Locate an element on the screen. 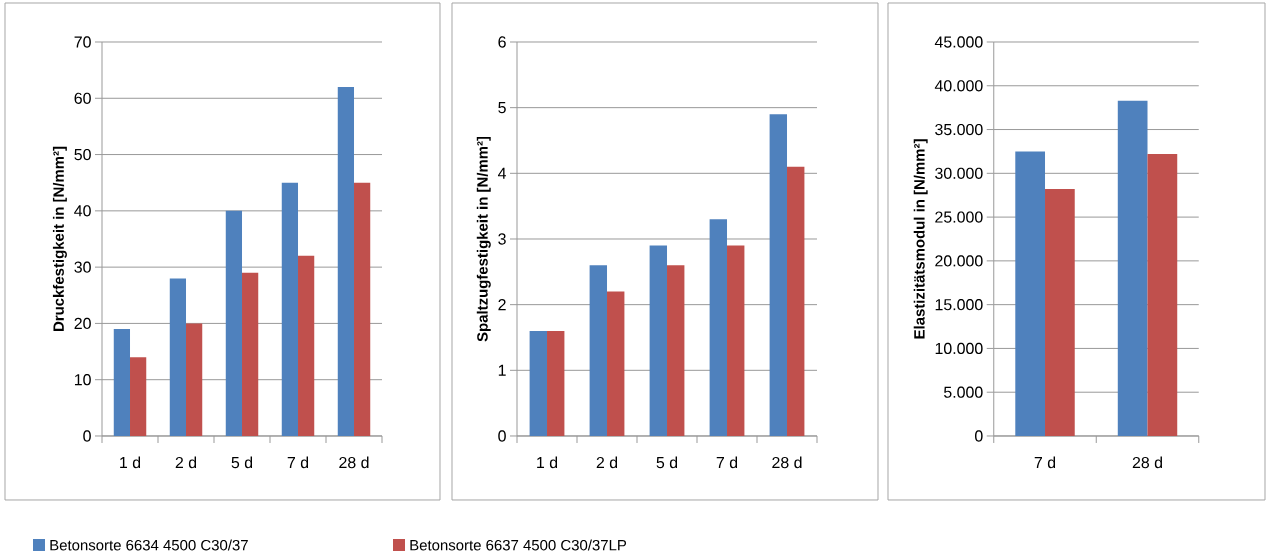  y-axis-title: Elastizitätsmodul in [N/mm²] is located at coordinates (920, 239).